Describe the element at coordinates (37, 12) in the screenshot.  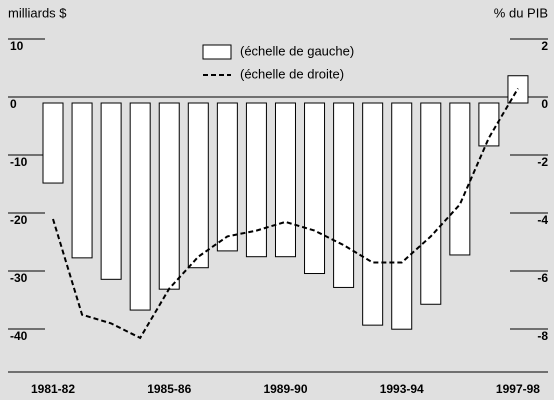
I see `y-axis-label: milliards $` at that location.